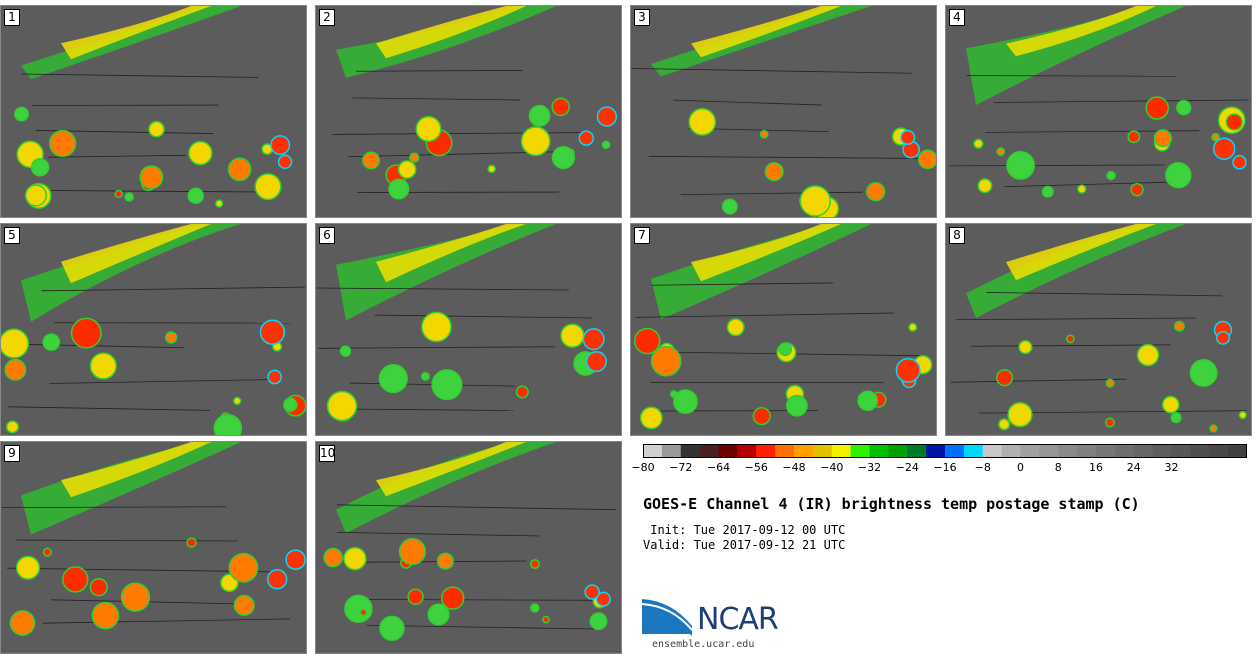 Image resolution: width=1260 pixels, height=654 pixels. Describe the element at coordinates (642, 235) in the screenshot. I see `panel-number: 7` at that location.